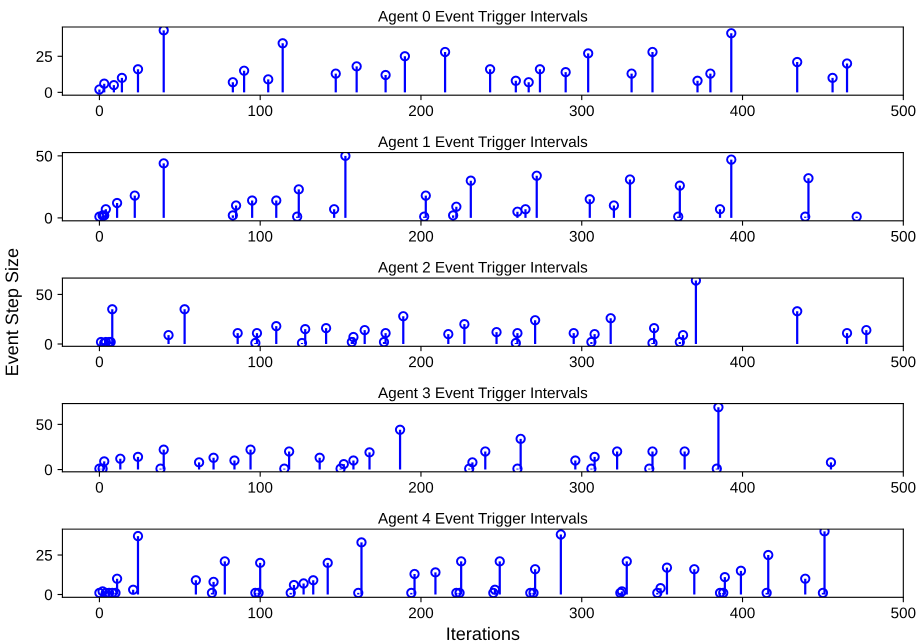 This screenshot has width=918, height=643. Describe the element at coordinates (483, 143) in the screenshot. I see `chart-title: Agent 1 Event Trigger Intervals` at that location.